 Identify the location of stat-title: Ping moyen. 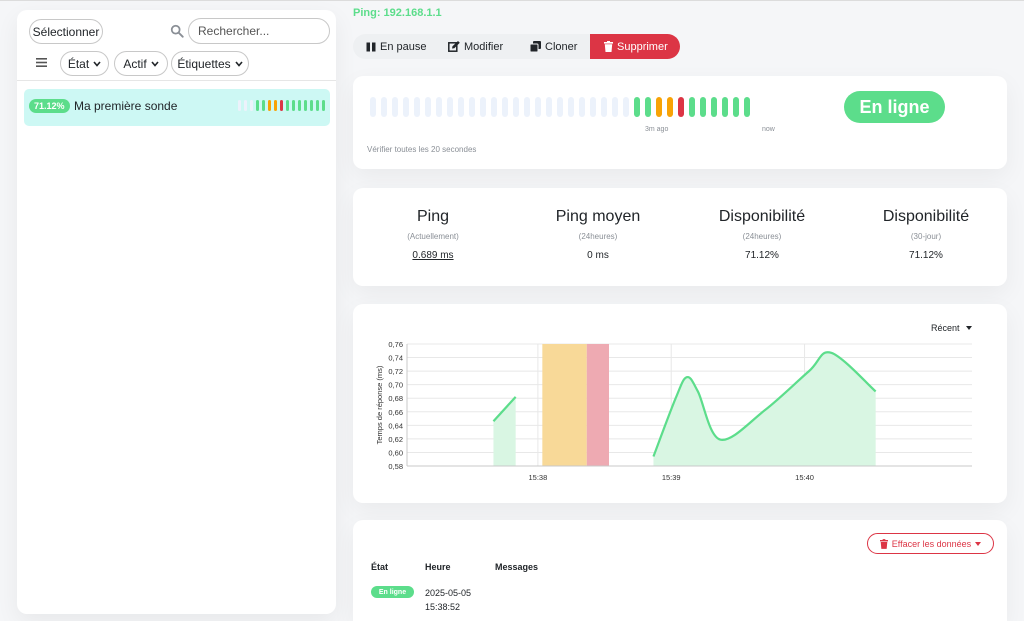
(598, 216).